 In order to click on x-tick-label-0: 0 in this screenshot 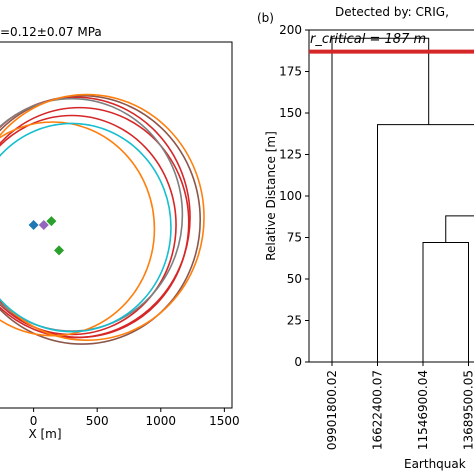, I will do `click(34, 421)`.